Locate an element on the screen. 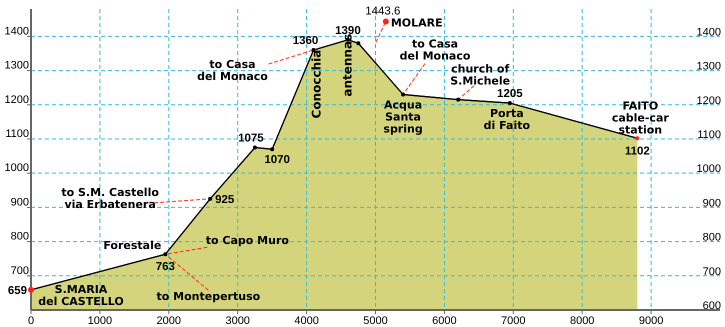 Image resolution: width=725 pixels, height=327 pixels. y2-tick-label: 1400 is located at coordinates (708, 32).